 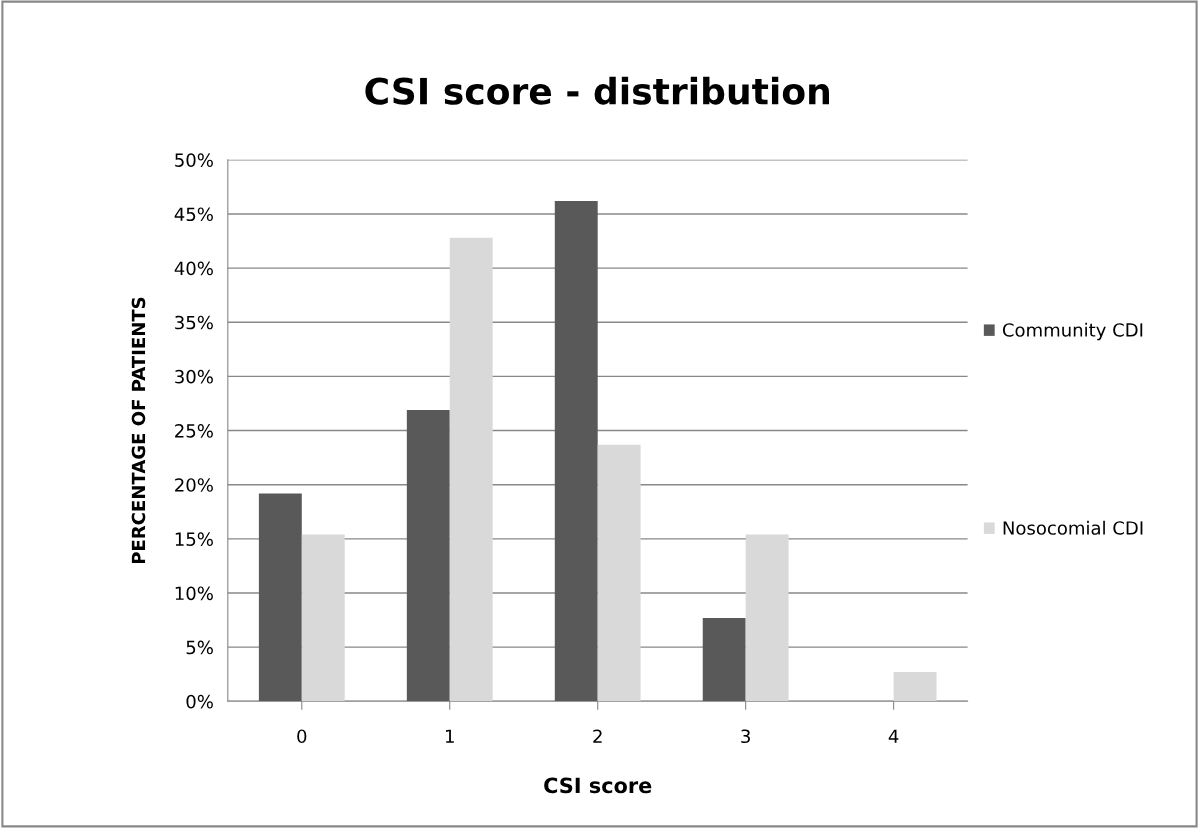 What do you see at coordinates (449, 736) in the screenshot?
I see `x-tick-label: 1` at bounding box center [449, 736].